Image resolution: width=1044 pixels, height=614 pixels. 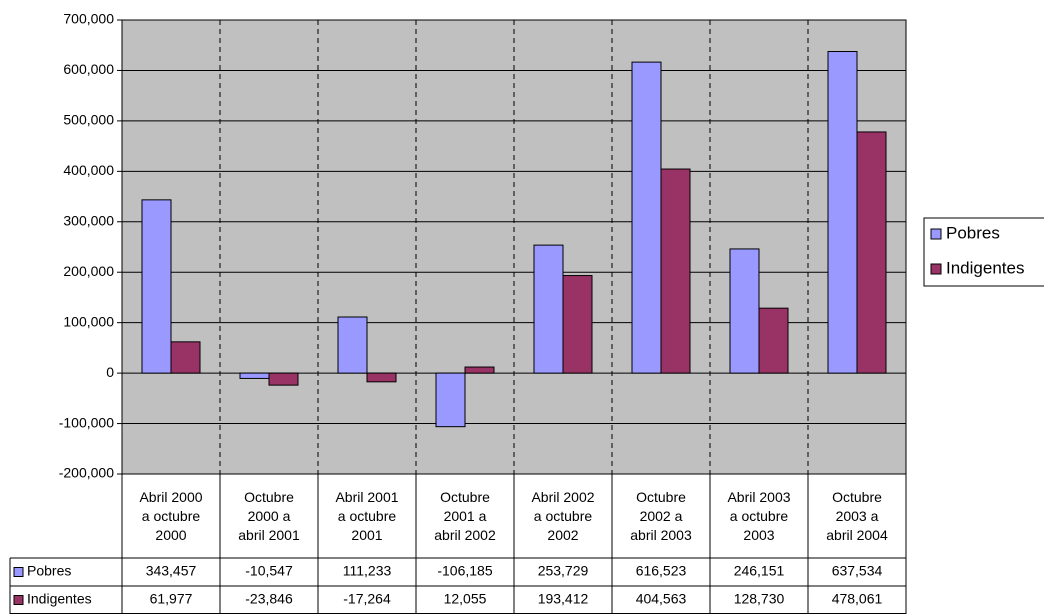 I want to click on table-value: 253,729, so click(x=563, y=571).